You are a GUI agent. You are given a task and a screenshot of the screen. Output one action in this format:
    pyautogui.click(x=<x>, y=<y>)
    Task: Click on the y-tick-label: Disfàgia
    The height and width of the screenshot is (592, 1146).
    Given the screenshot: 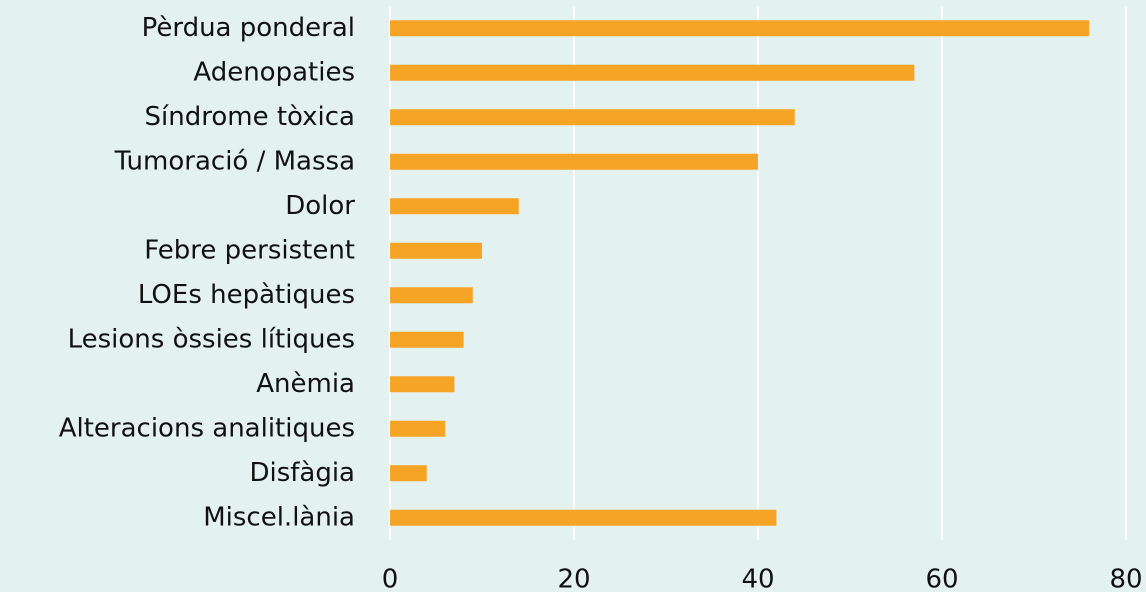 What is the action you would take?
    pyautogui.click(x=302, y=473)
    